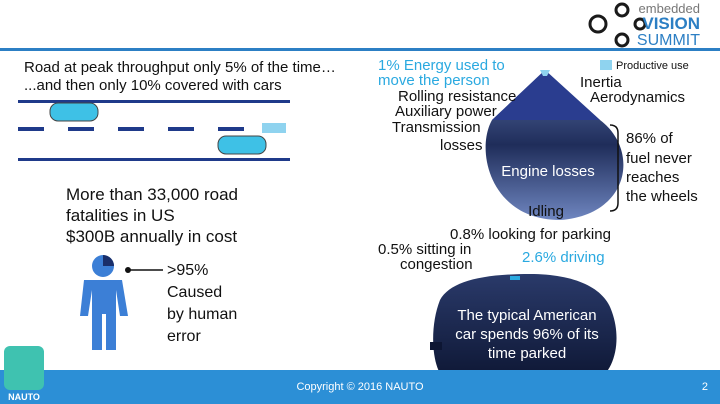 Image resolution: width=720 pixels, height=404 pixels. What do you see at coordinates (194, 292) in the screenshot?
I see `human-error-text: Caused` at bounding box center [194, 292].